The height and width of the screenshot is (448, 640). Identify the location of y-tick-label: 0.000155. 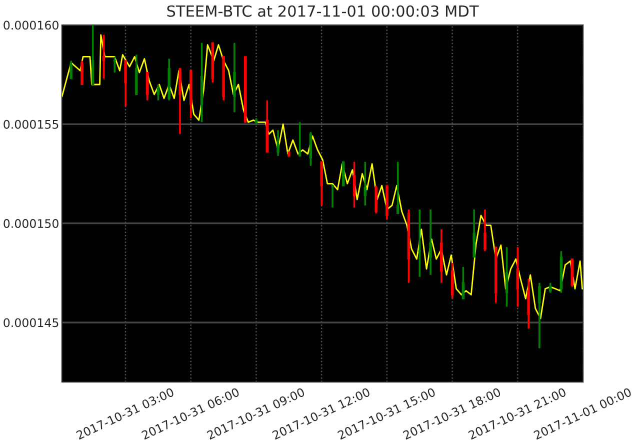
(31, 124).